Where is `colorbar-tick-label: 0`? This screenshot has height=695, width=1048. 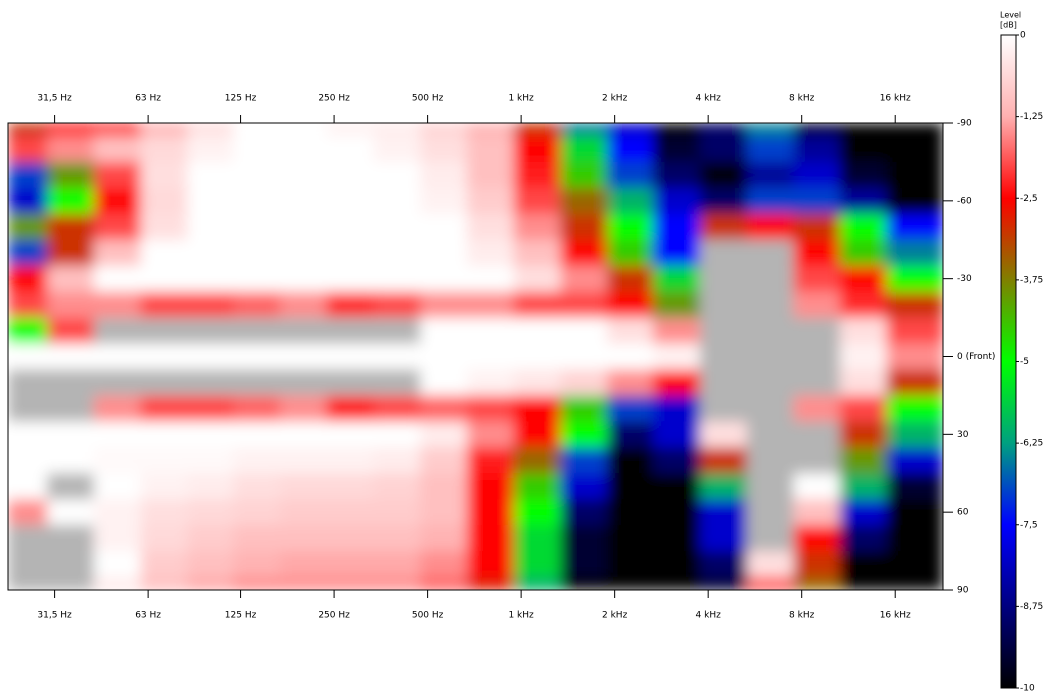 colorbar-tick-label: 0 is located at coordinates (1023, 36).